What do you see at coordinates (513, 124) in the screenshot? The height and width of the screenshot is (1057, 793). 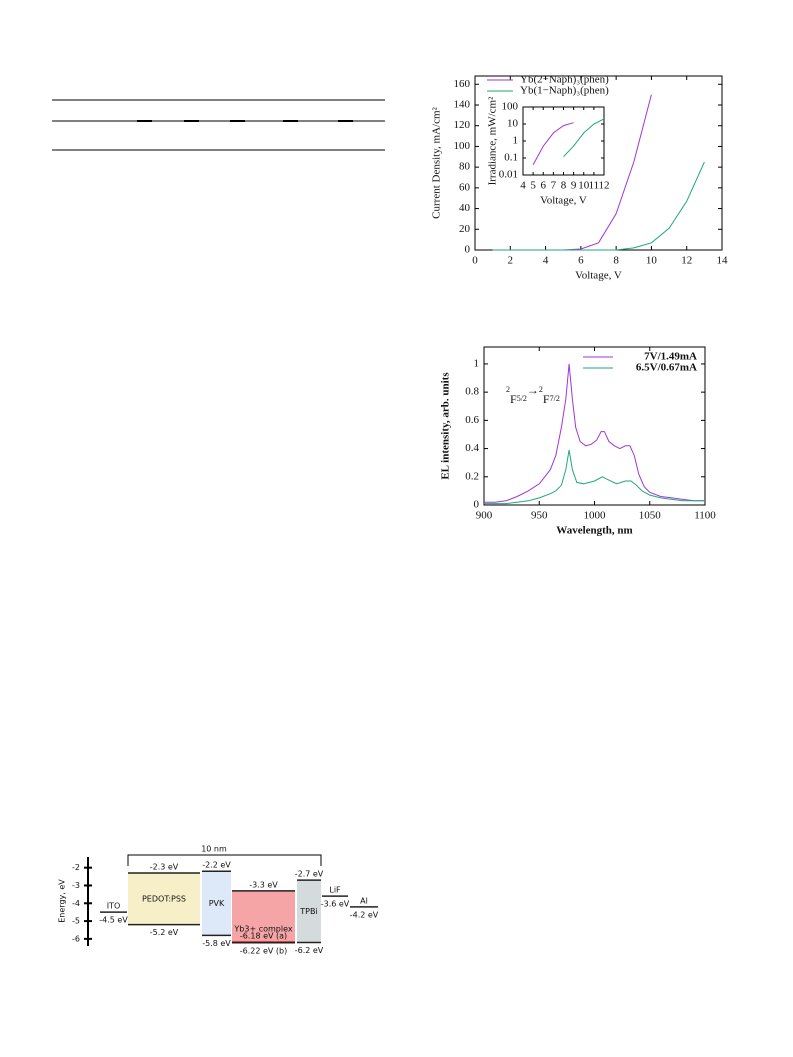 I see `y-tick-label: 10` at bounding box center [513, 124].